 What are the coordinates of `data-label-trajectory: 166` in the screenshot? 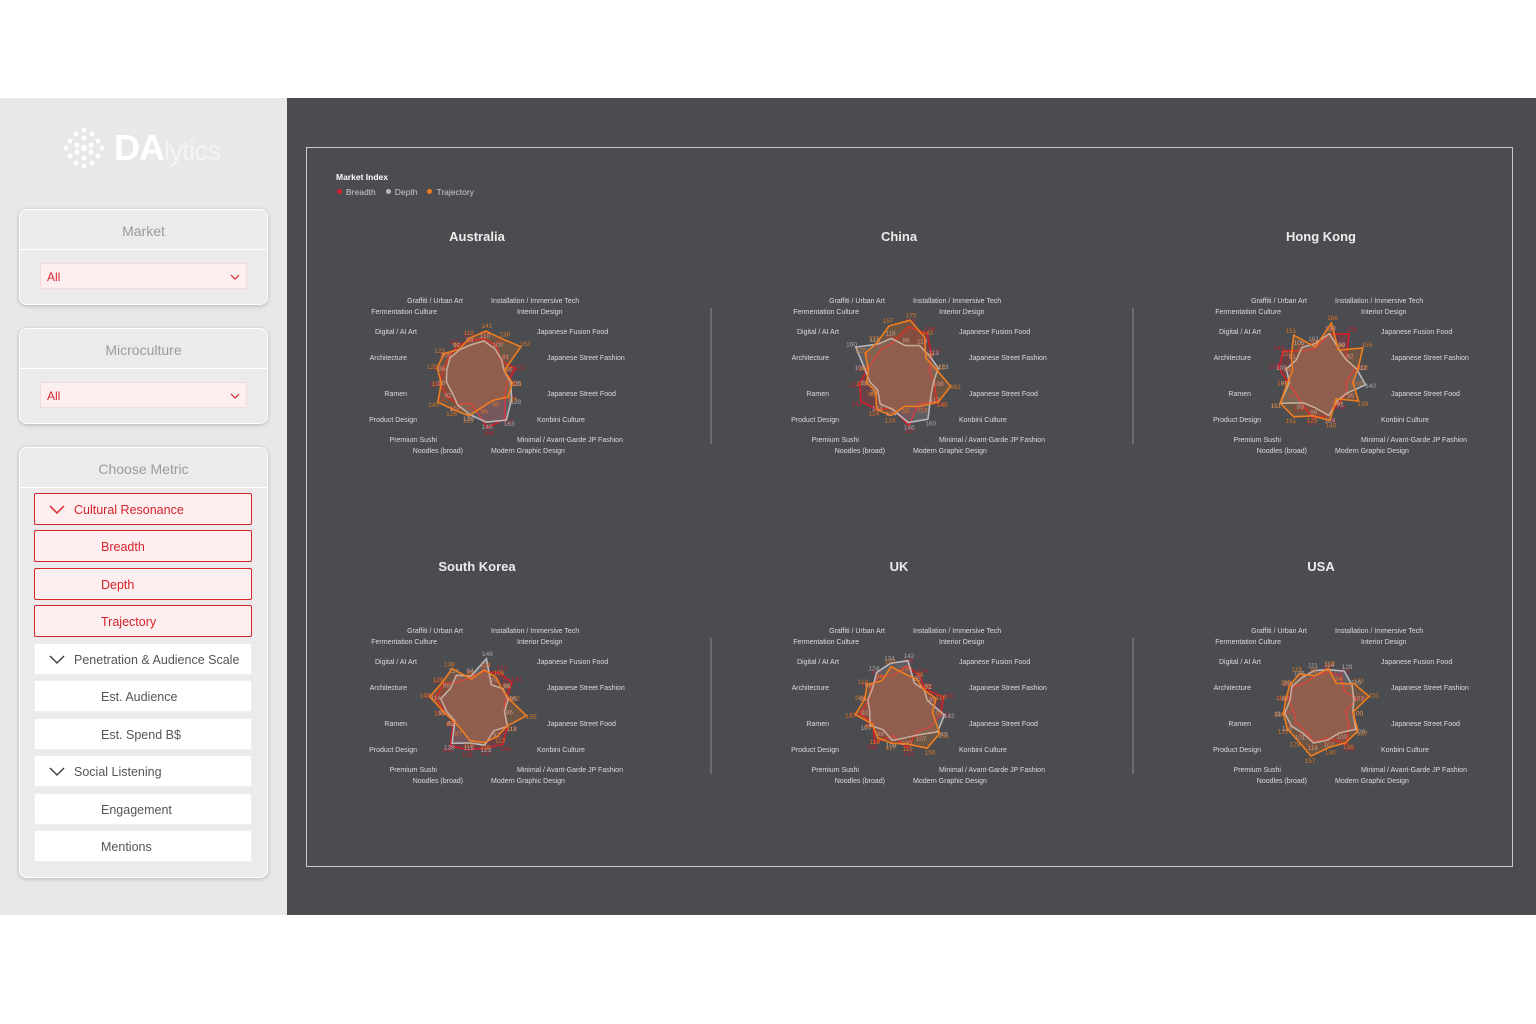 It's located at (1332, 318).